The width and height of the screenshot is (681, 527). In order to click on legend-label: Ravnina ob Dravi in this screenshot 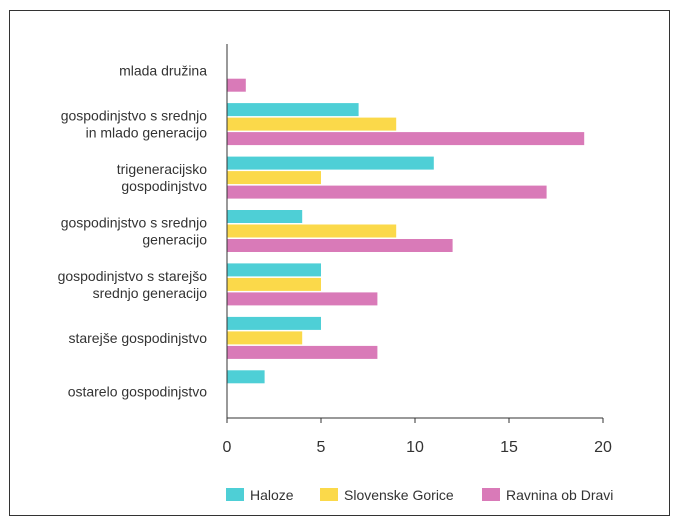, I will do `click(559, 495)`.